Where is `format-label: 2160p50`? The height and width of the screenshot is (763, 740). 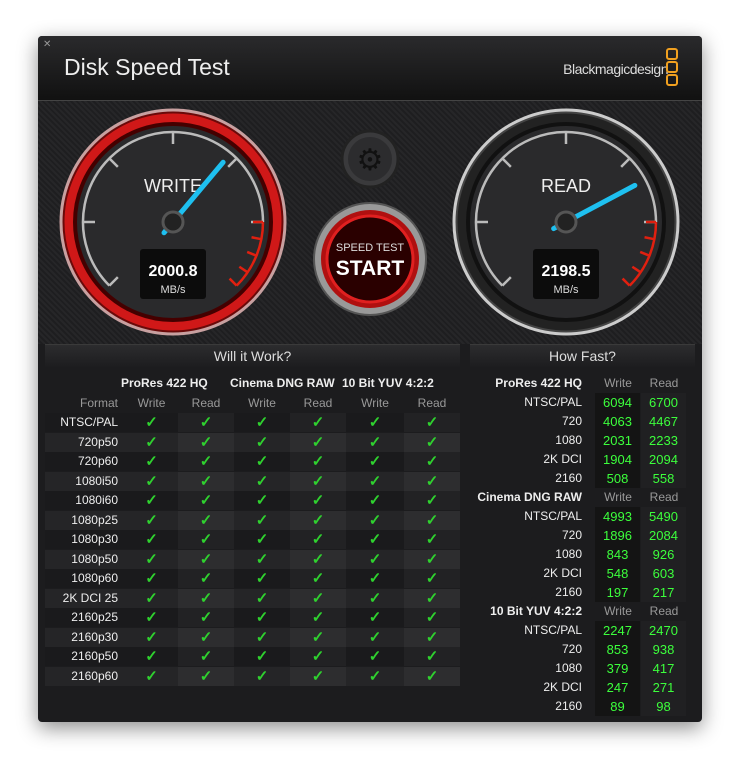 format-label: 2160p50 is located at coordinates (94, 656).